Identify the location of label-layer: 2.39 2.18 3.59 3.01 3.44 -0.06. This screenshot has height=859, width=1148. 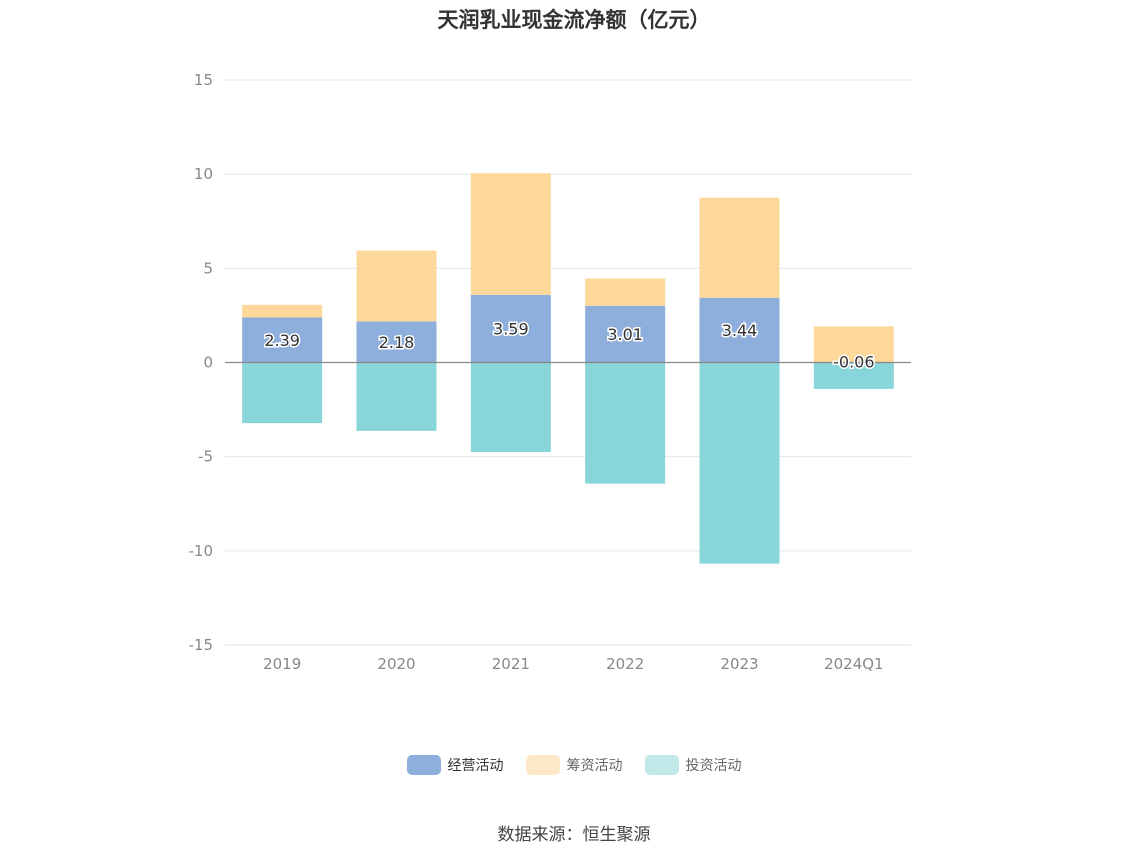
(569, 345).